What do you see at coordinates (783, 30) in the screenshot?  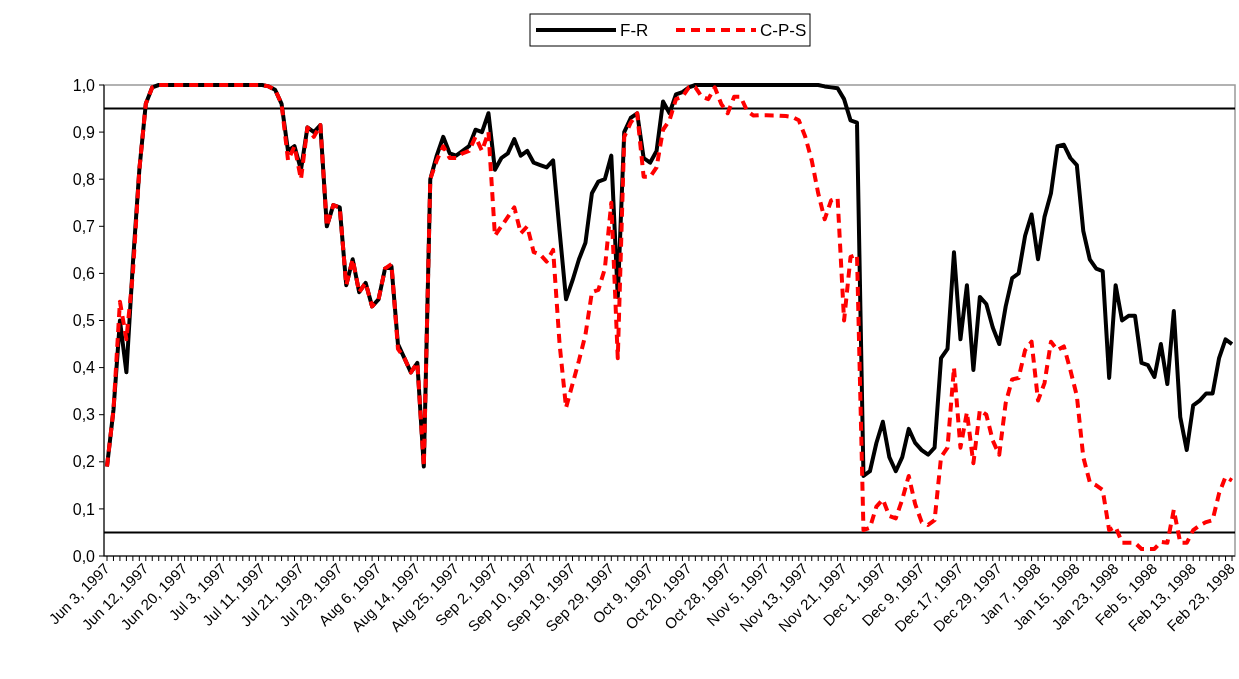 I see `legend-label: C-P-S` at bounding box center [783, 30].